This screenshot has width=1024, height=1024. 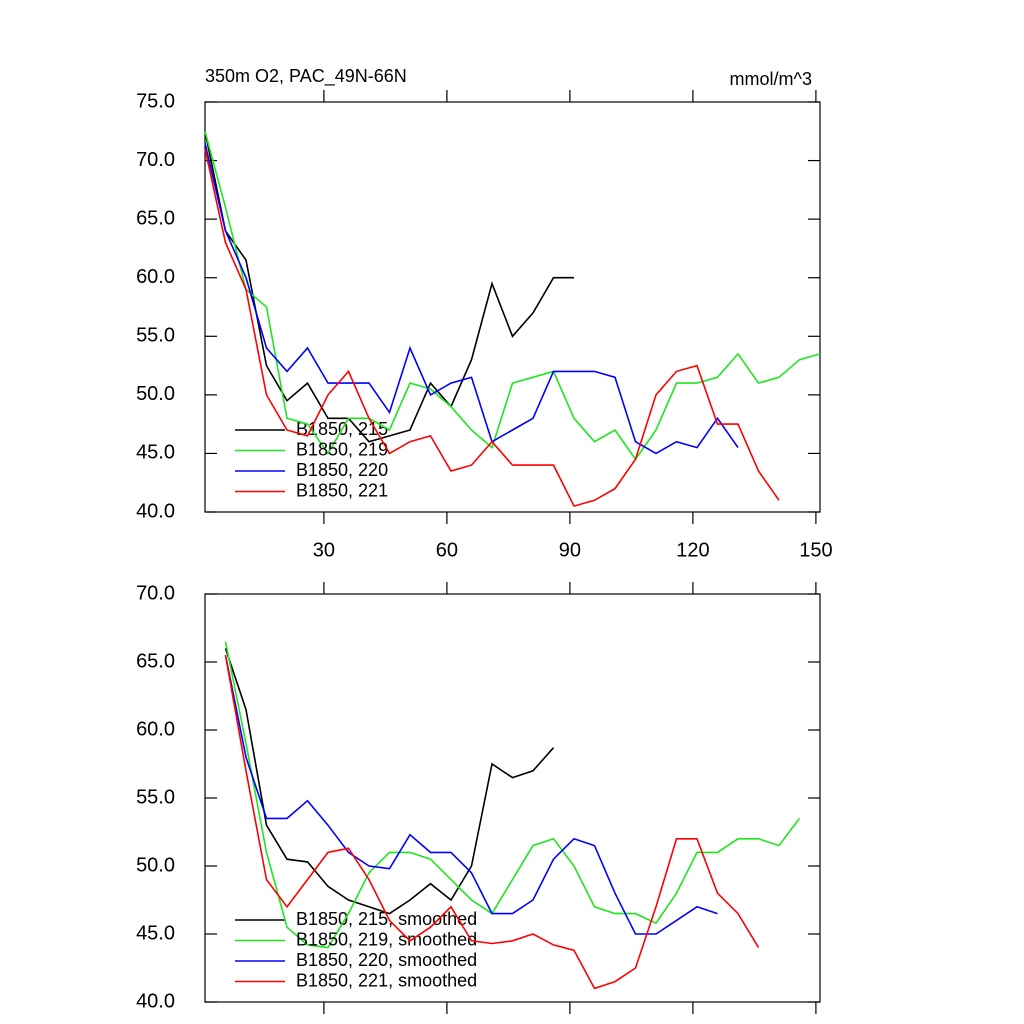 I want to click on legend-label: B1850, 219, smoothed, so click(x=386, y=939).